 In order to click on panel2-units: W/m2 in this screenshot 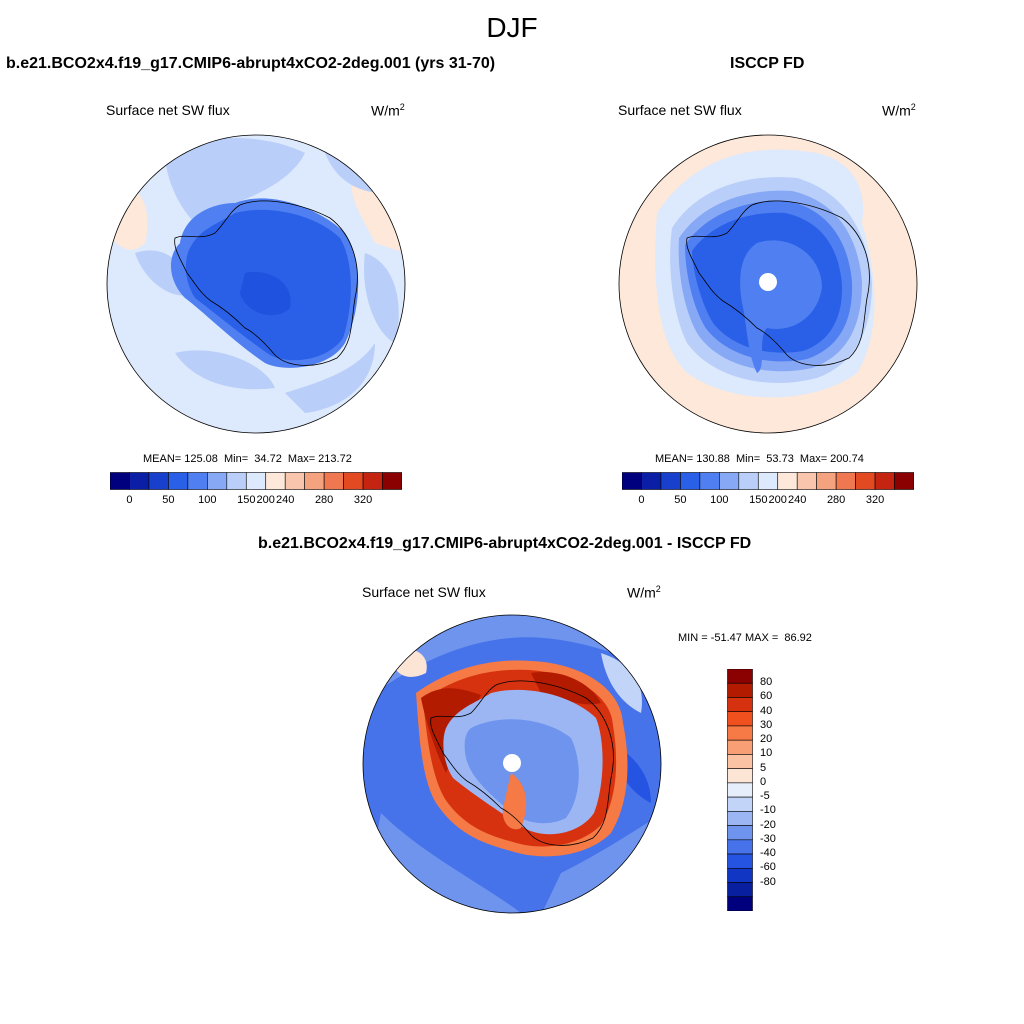, I will do `click(899, 110)`.